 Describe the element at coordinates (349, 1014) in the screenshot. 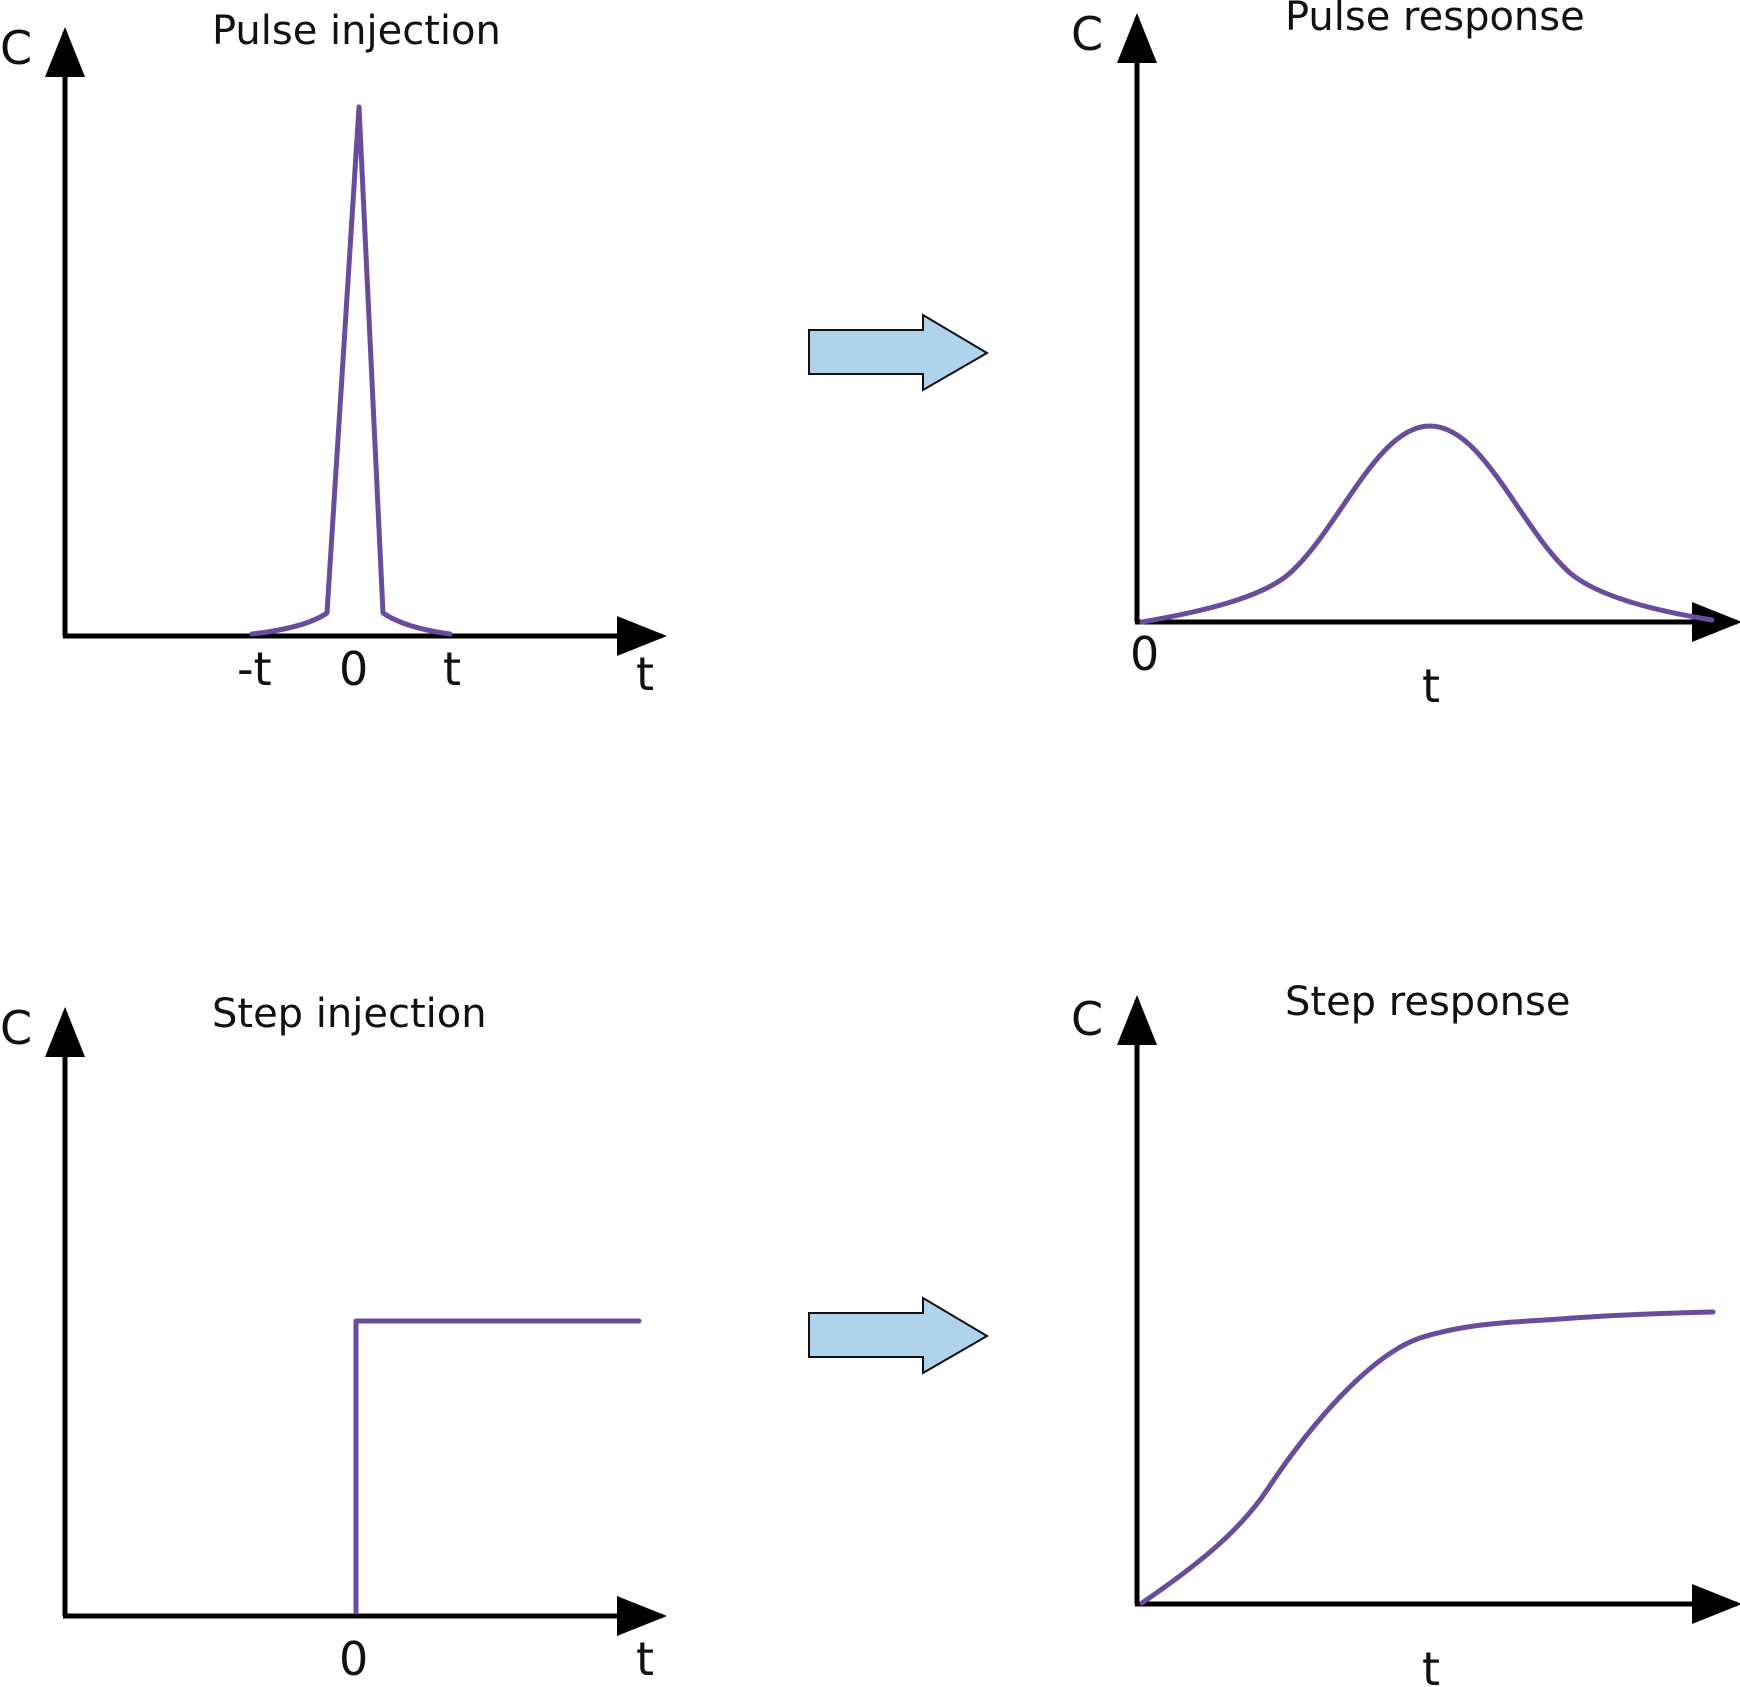

I see `step-injection-title: Step injection` at that location.